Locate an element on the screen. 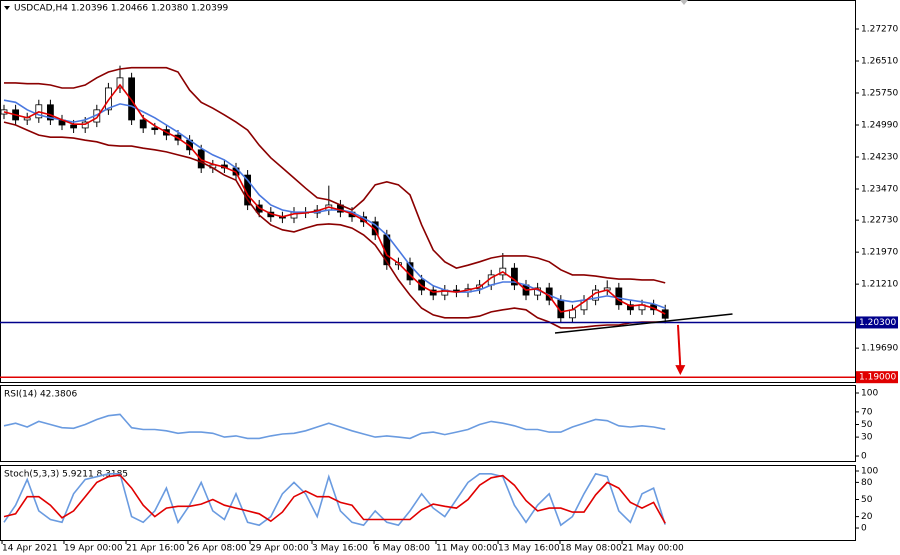 The width and height of the screenshot is (900, 555). y-tick-label: 1.24230 is located at coordinates (879, 157).